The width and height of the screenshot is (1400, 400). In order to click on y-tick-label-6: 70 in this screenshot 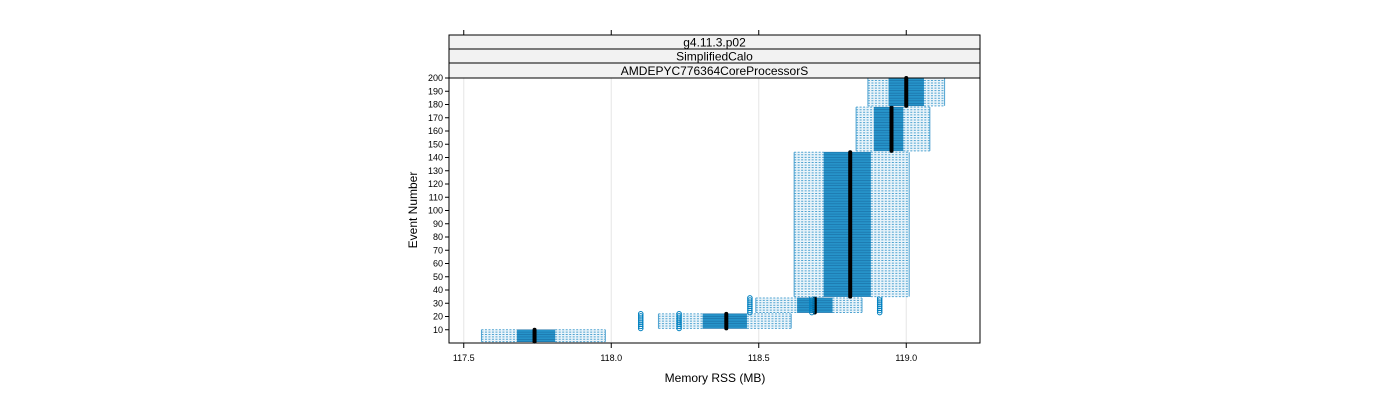, I will do `click(438, 250)`.